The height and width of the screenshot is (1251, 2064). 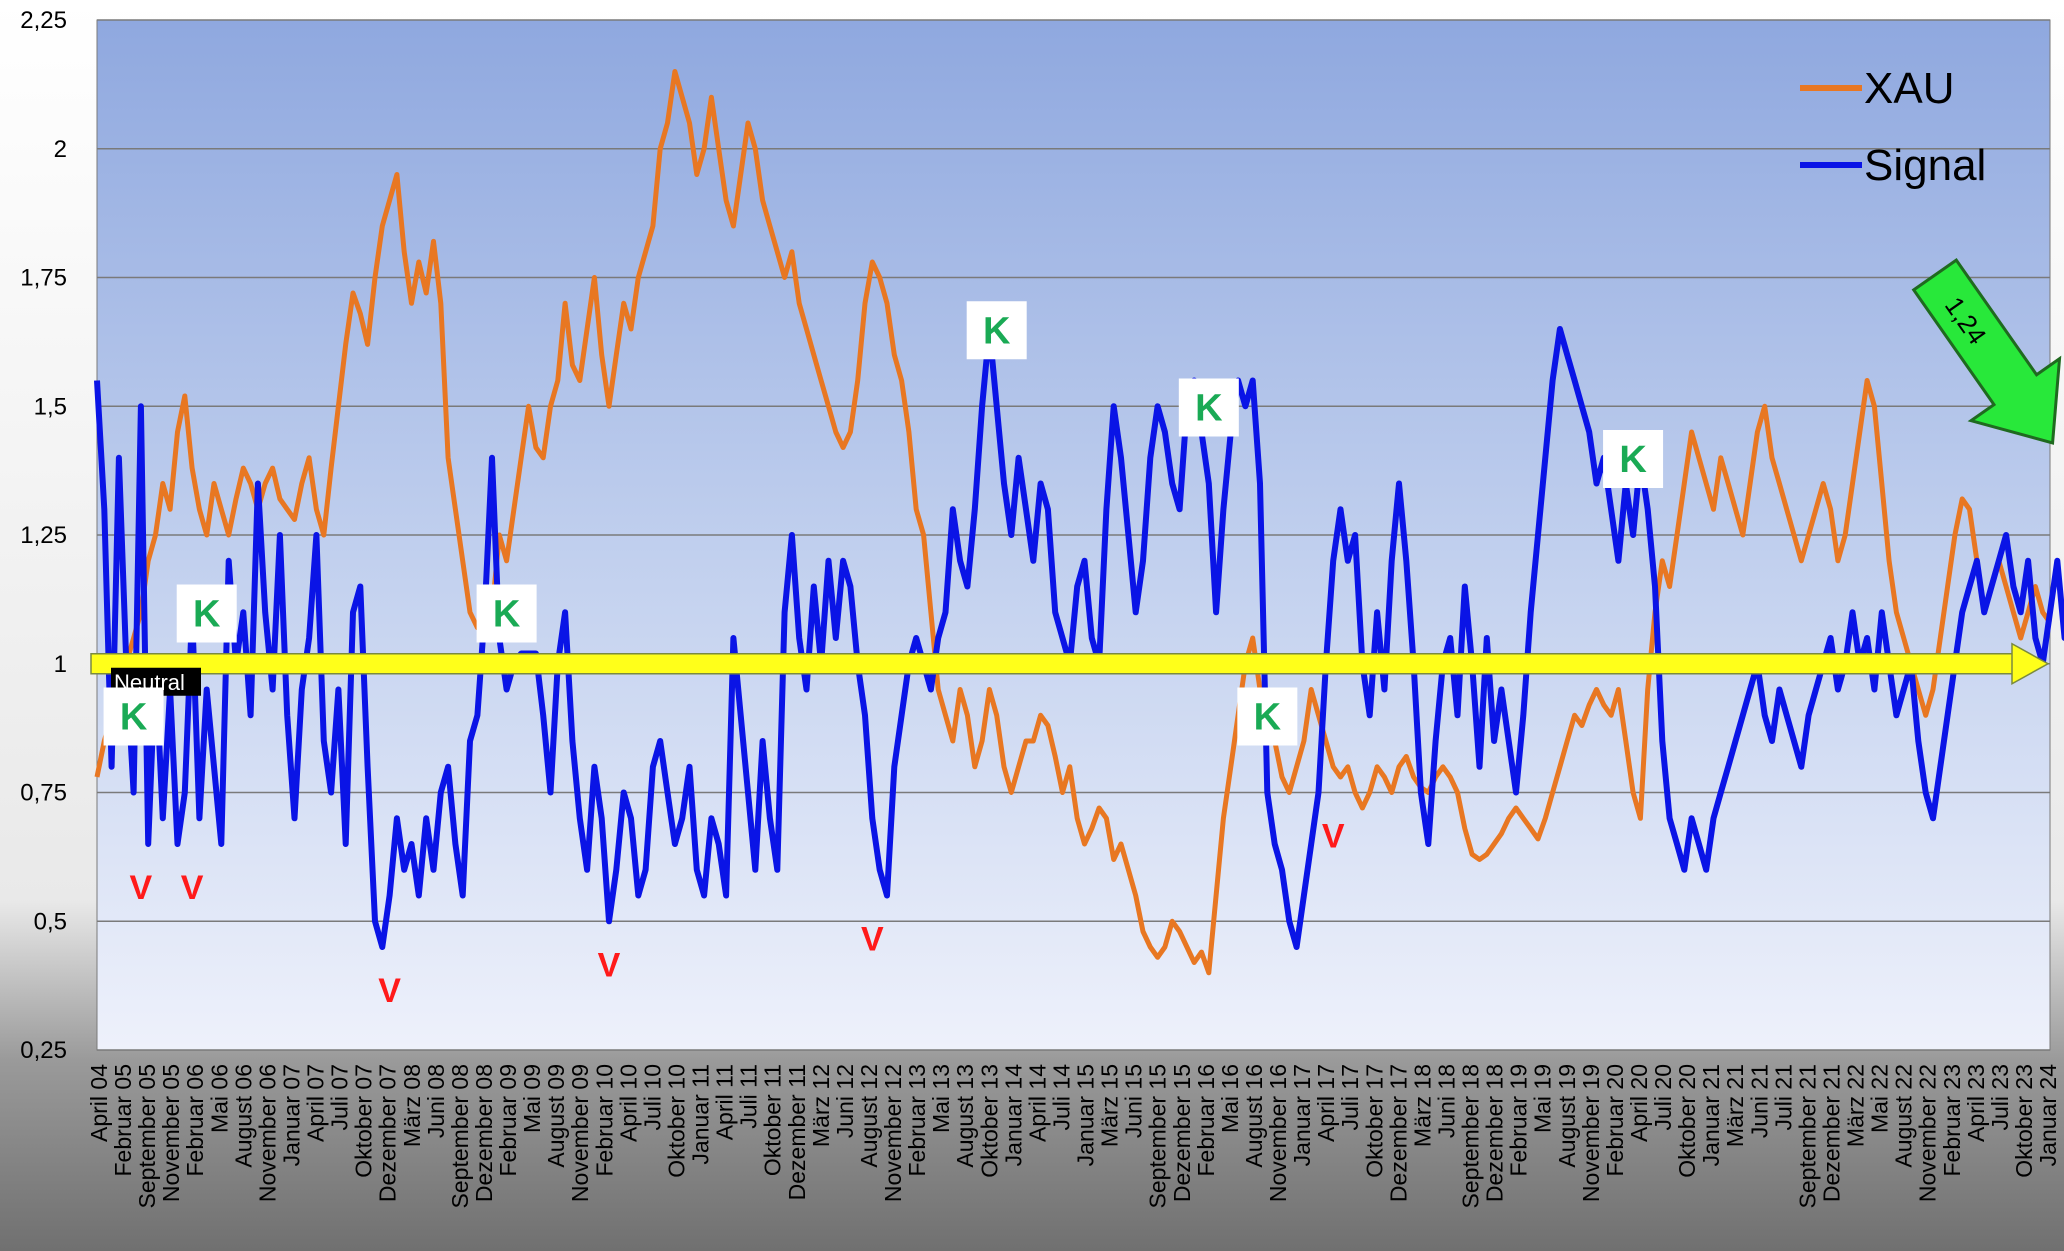 What do you see at coordinates (1158, 1136) in the screenshot?
I see `x-tick-label: September 15` at bounding box center [1158, 1136].